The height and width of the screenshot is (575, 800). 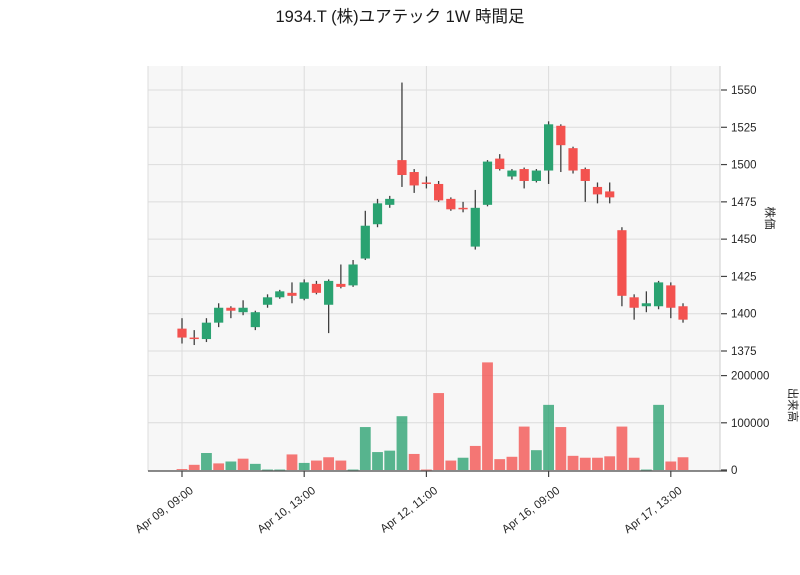 What do you see at coordinates (653, 510) in the screenshot?
I see `date-tick-label: Apr 17, 13:00` at bounding box center [653, 510].